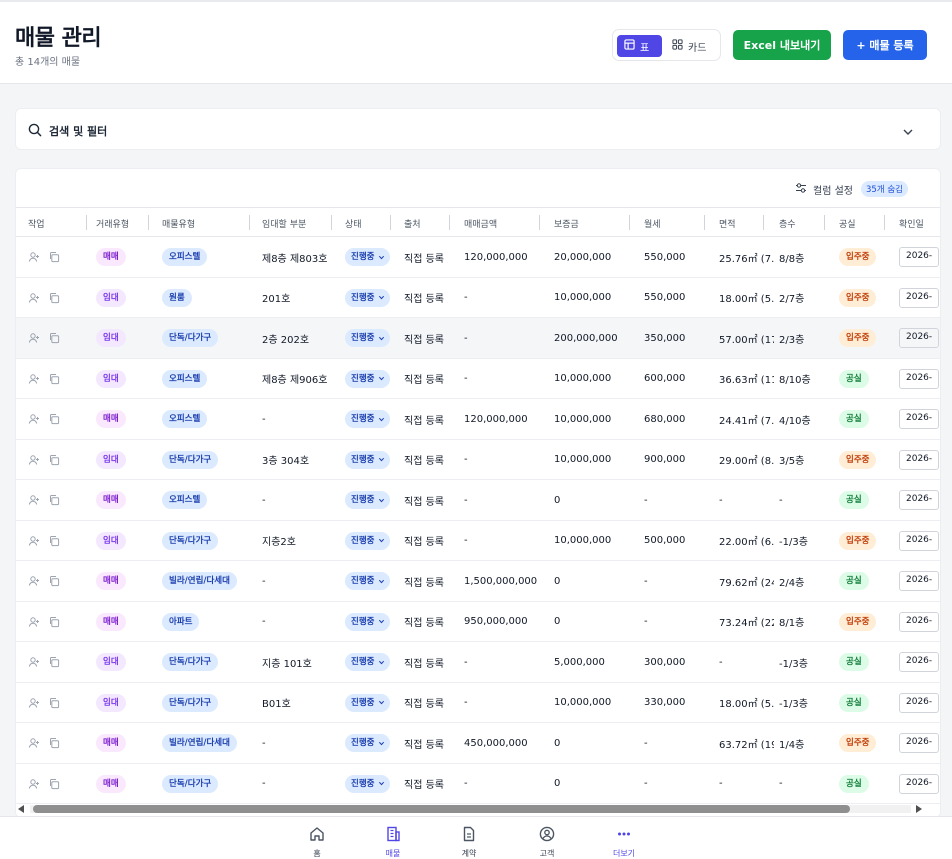 This screenshot has height=859, width=952. What do you see at coordinates (469, 842) in the screenshot?
I see `nav-item-document: 계약` at bounding box center [469, 842].